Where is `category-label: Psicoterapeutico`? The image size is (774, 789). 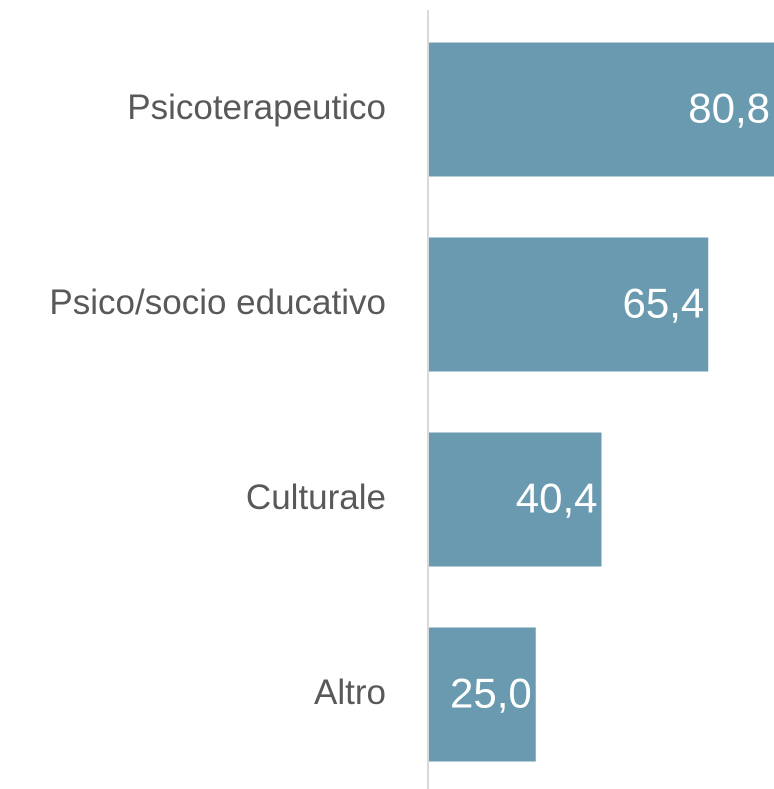
category-label: Psicoterapeutico is located at coordinates (256, 107).